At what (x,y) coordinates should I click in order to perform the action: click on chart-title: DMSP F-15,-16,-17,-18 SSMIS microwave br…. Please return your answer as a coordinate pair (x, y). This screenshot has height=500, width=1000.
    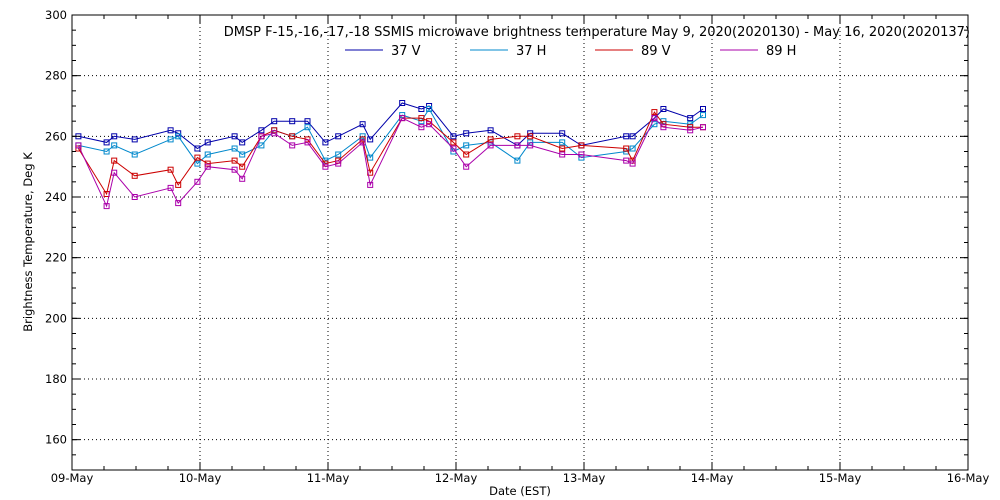
    Looking at the image, I should click on (597, 32).